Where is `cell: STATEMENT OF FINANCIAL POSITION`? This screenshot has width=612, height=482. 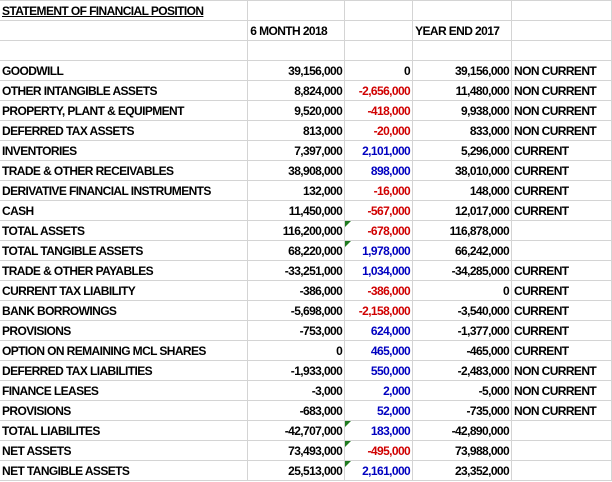 cell: STATEMENT OF FINANCIAL POSITION is located at coordinates (124, 10).